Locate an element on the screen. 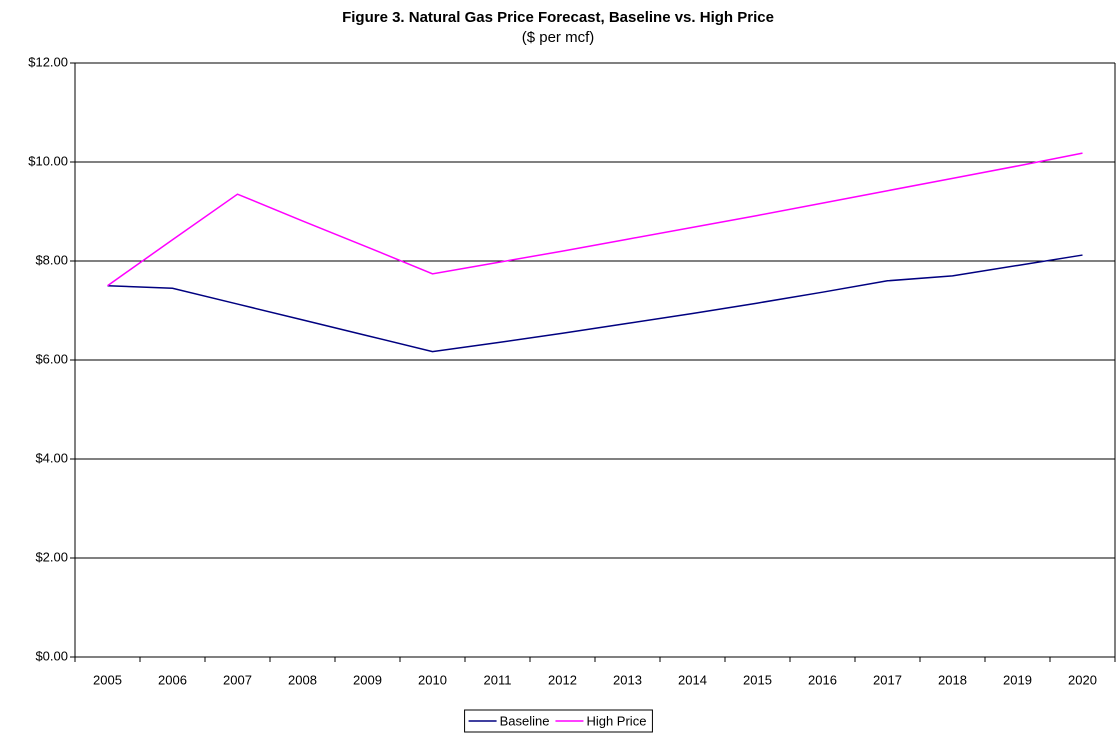  x-tick-label: 2017 is located at coordinates (887, 679).